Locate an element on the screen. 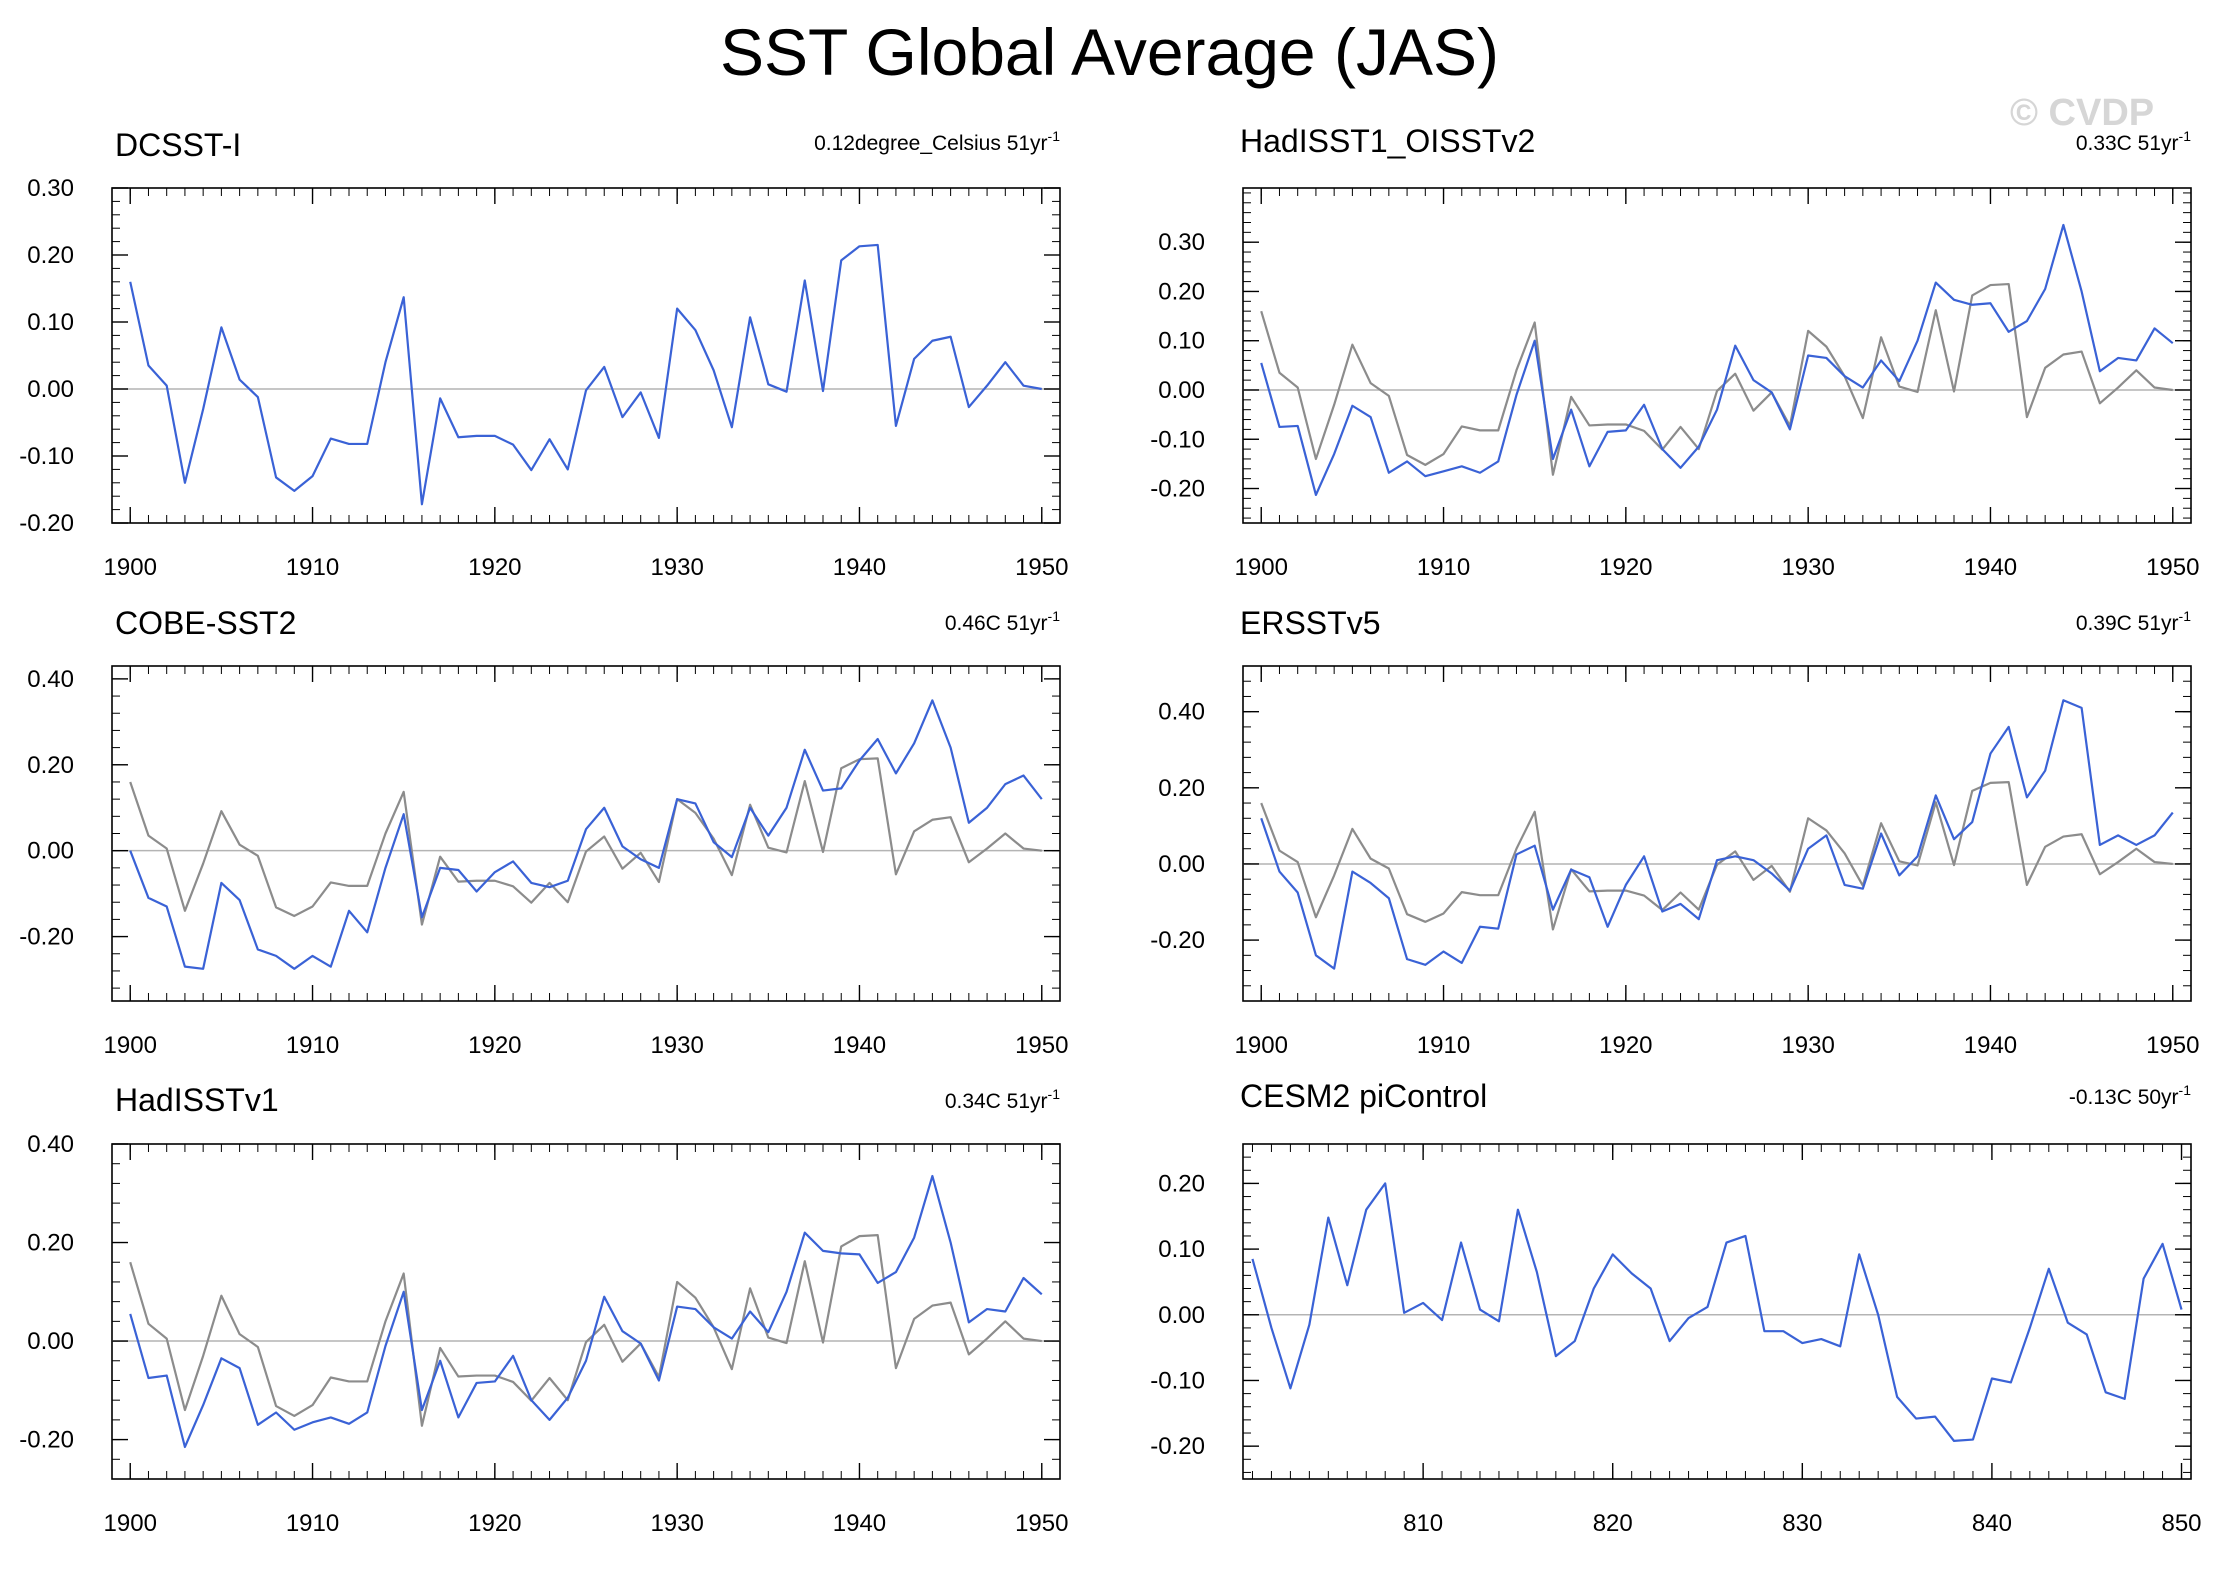 This screenshot has width=2219, height=1571. panel-title: ERSSTv5 is located at coordinates (1310, 623).